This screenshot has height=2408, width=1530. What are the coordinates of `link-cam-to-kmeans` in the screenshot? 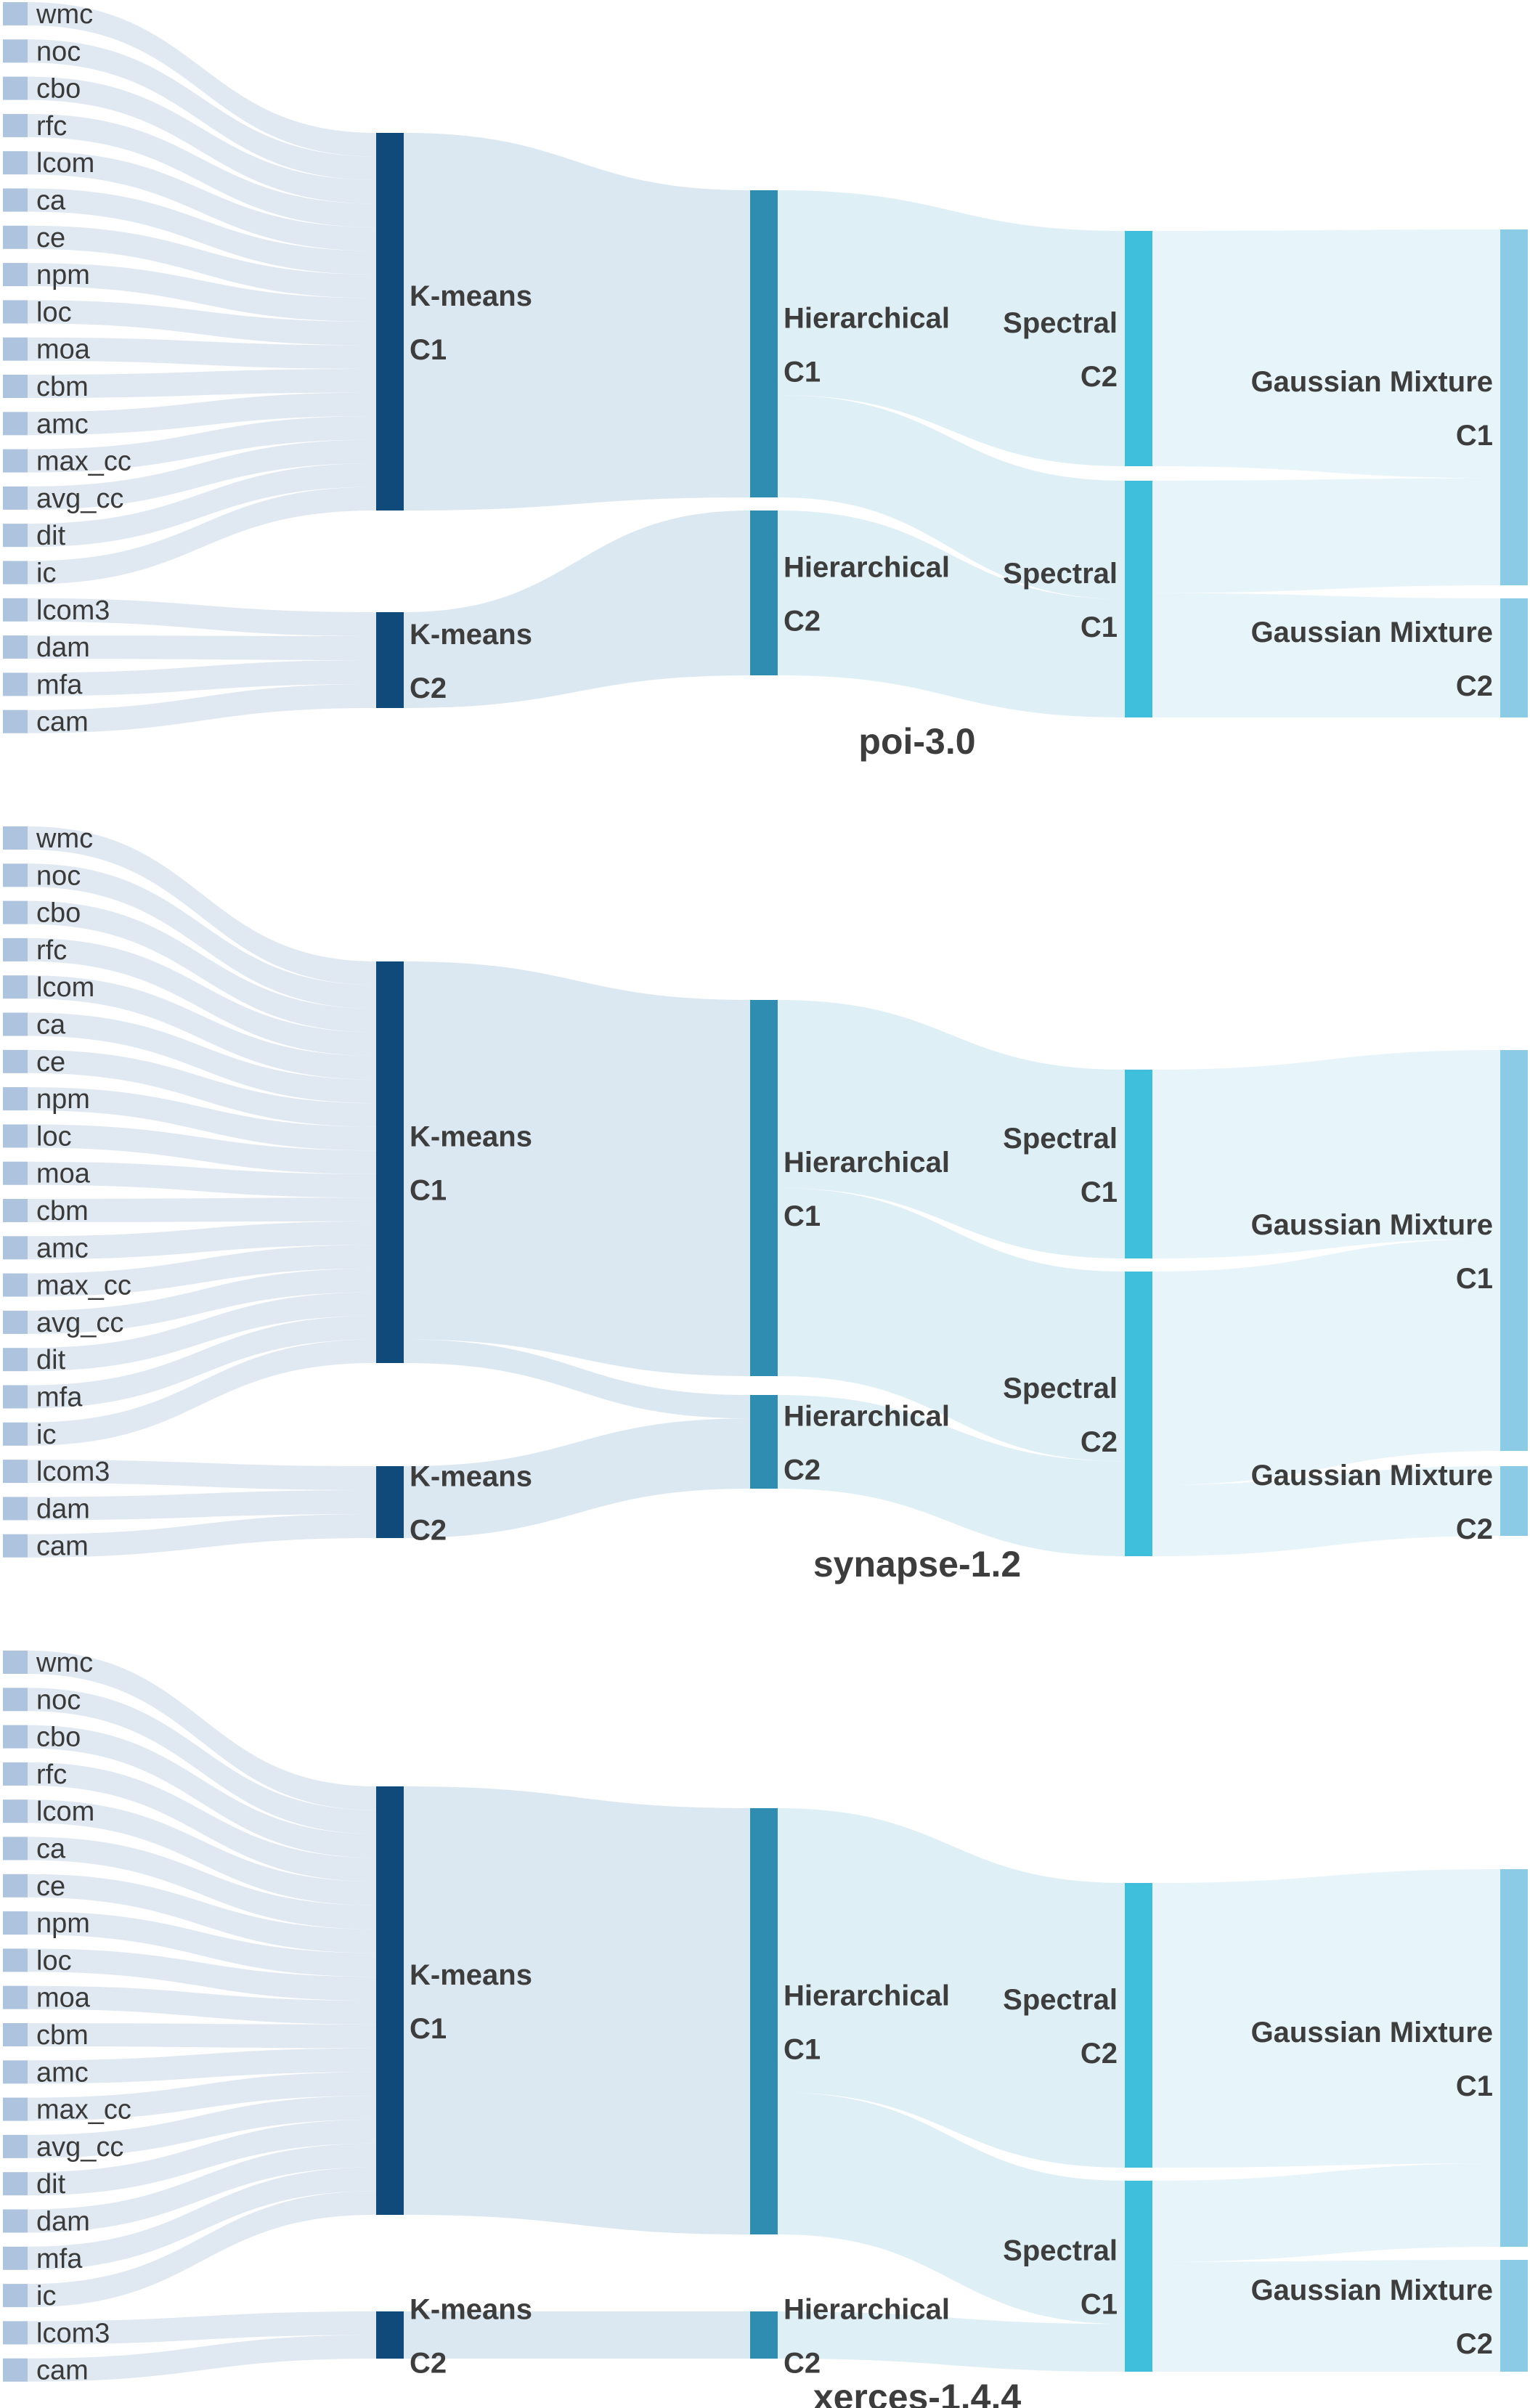 It's located at (202, 1536).